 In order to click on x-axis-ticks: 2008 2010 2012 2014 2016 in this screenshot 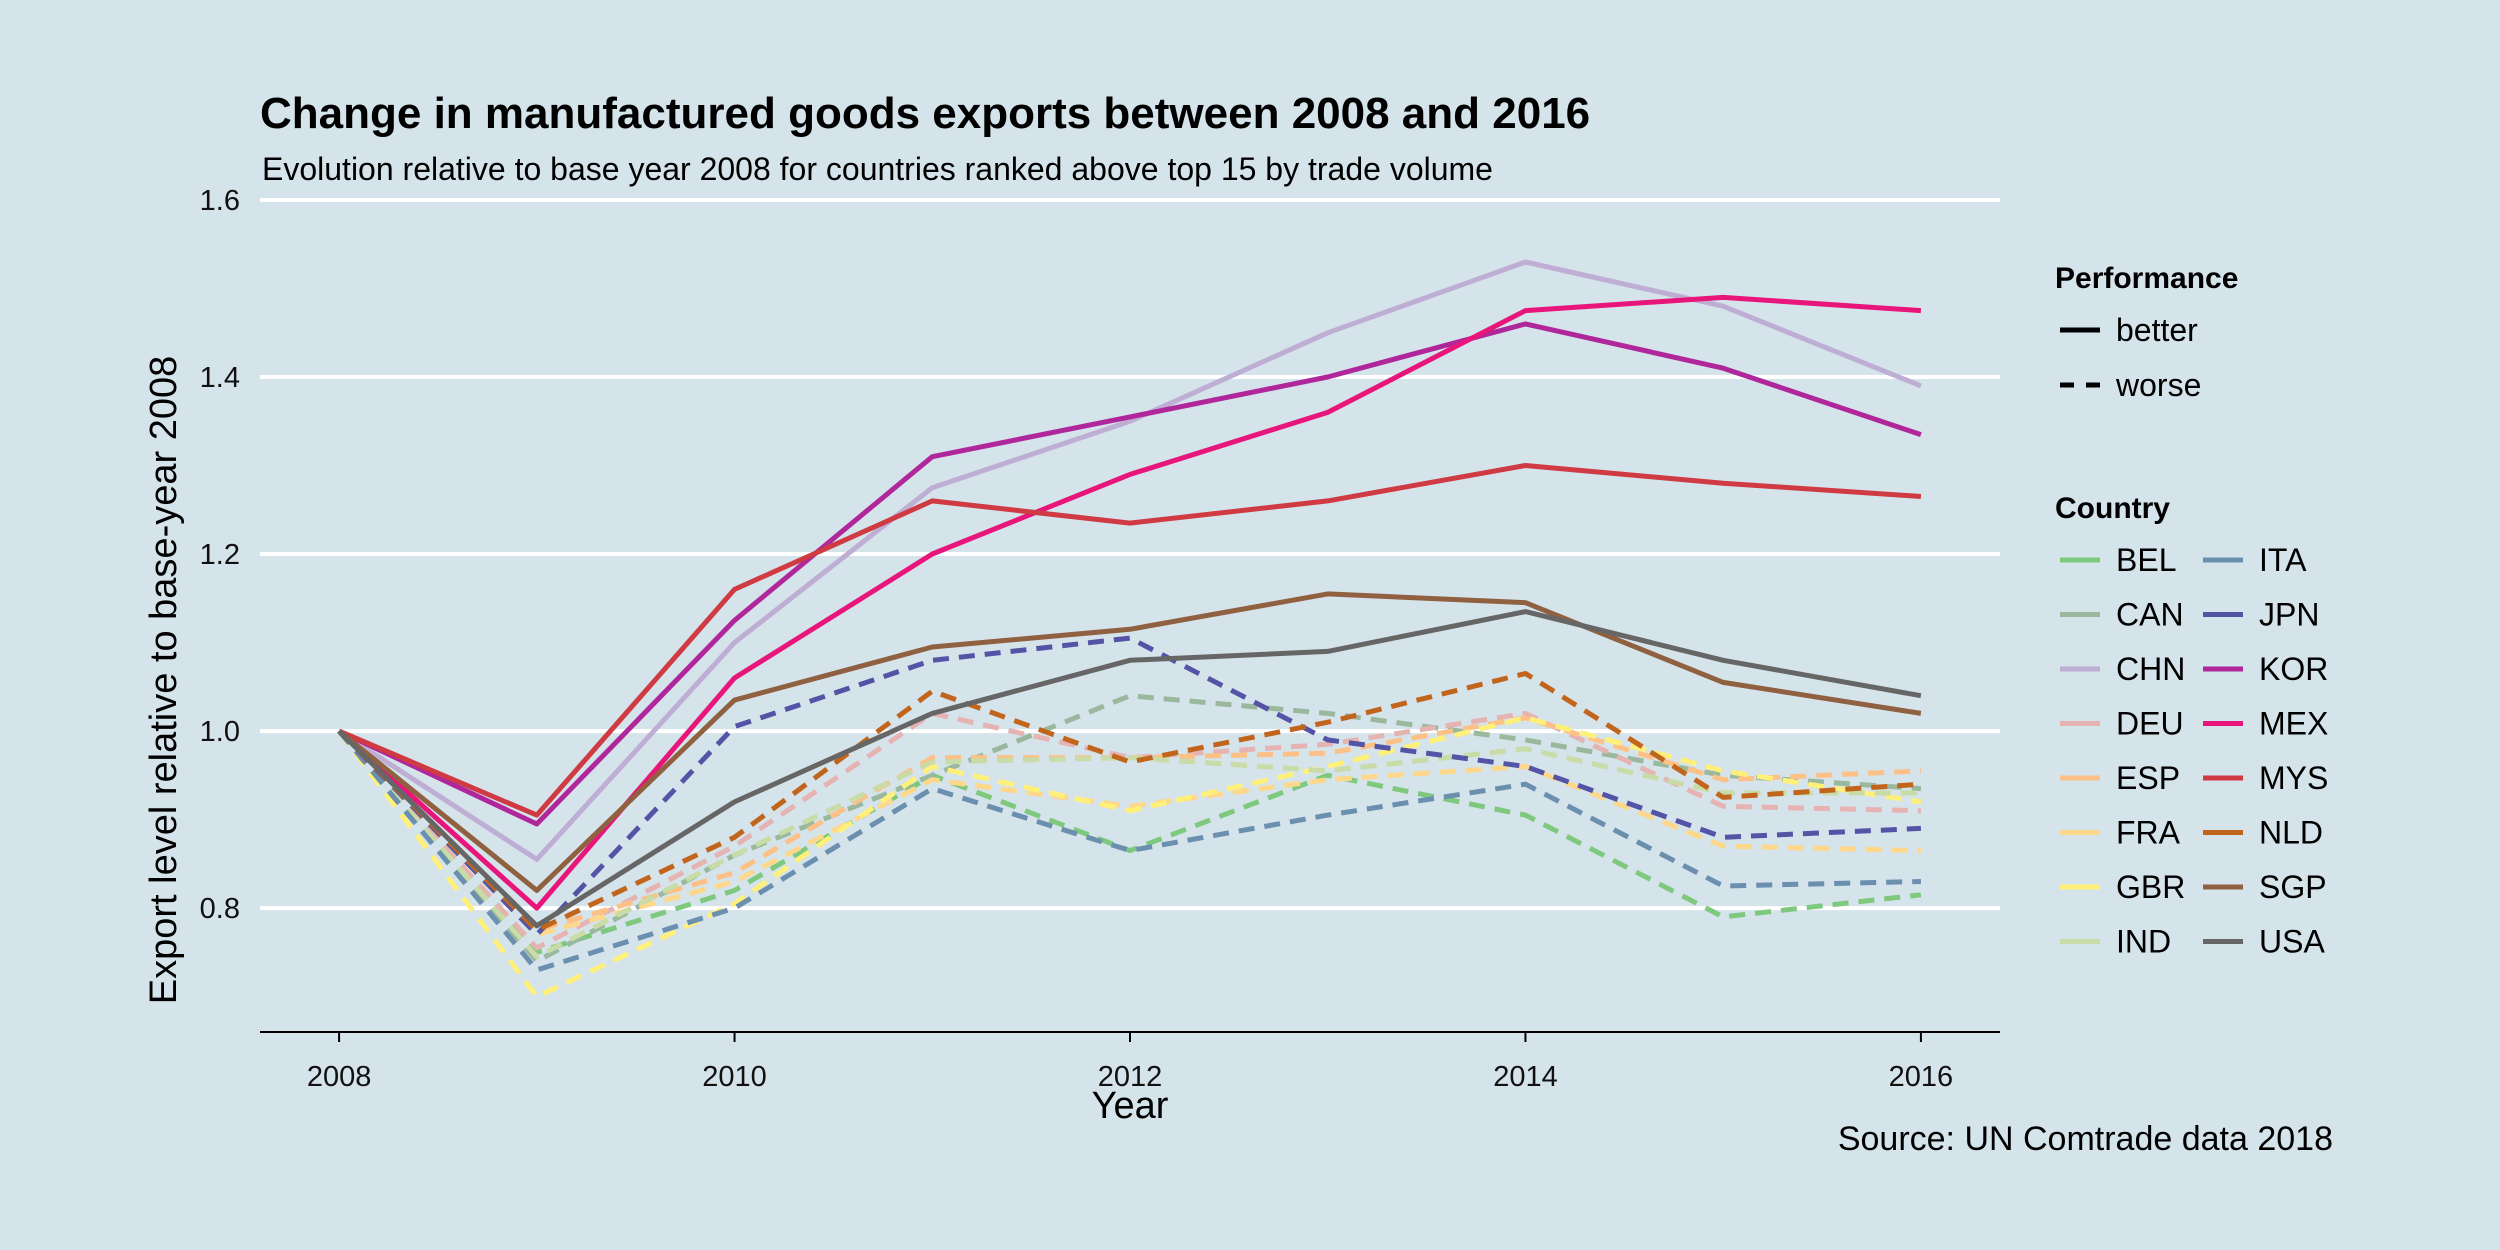, I will do `click(1130, 1062)`.